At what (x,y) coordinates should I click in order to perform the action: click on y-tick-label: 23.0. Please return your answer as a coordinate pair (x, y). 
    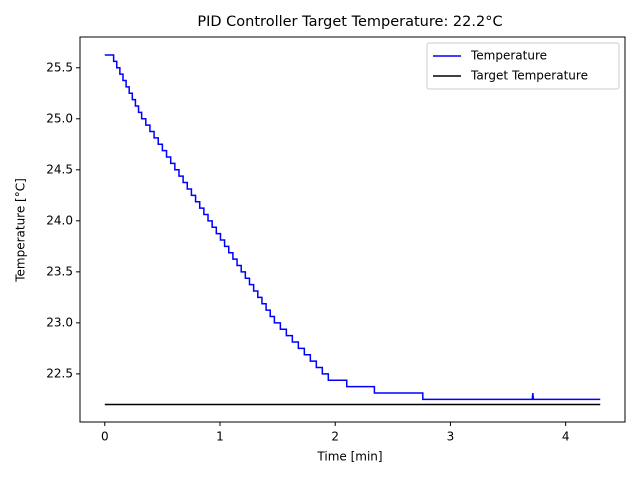
    Looking at the image, I should click on (59, 322).